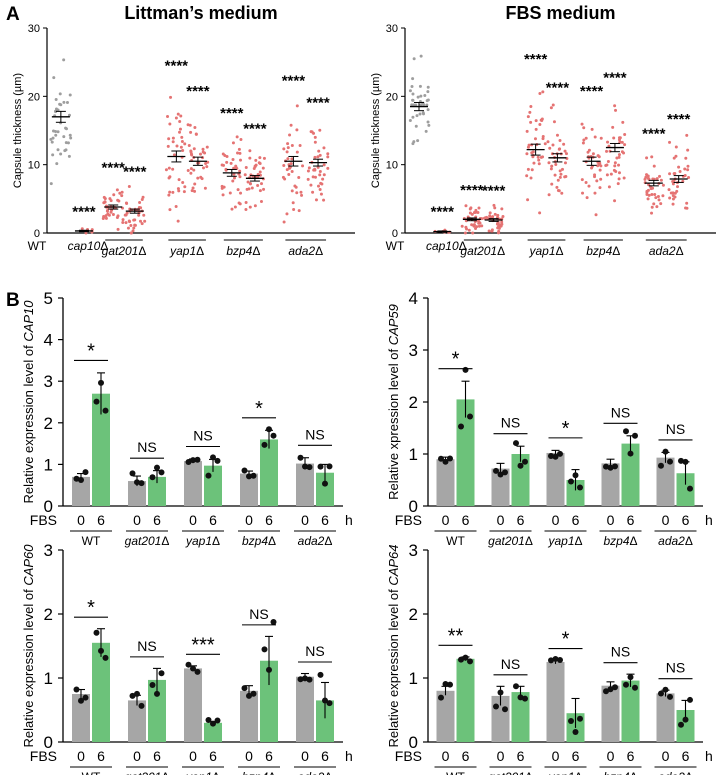  Describe the element at coordinates (48, 381) in the screenshot. I see `y-tick-label: 3` at that location.